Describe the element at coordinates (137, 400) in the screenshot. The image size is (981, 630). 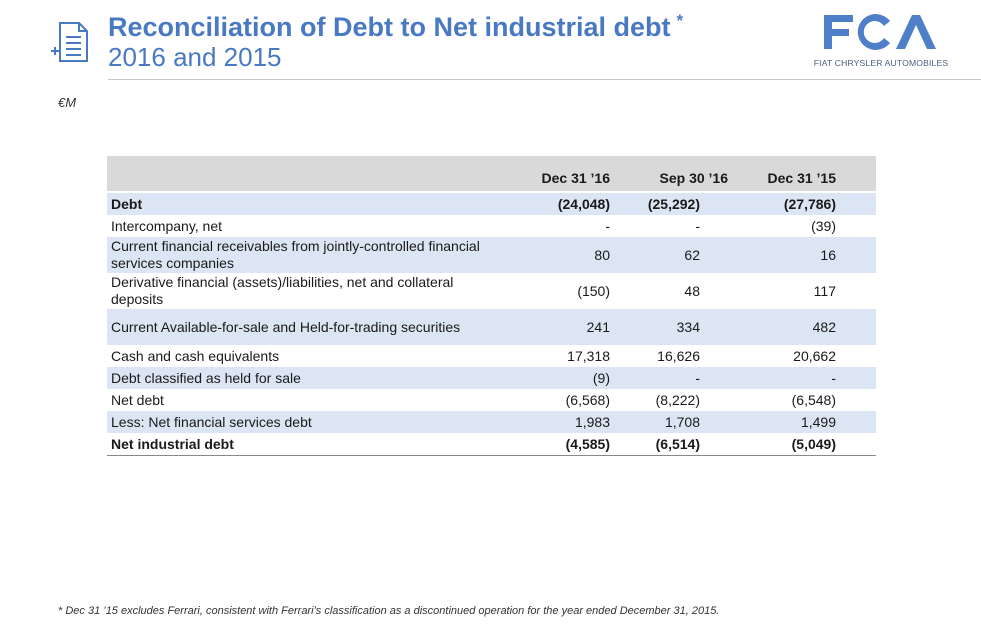
I see `row-label: Net debt` at that location.